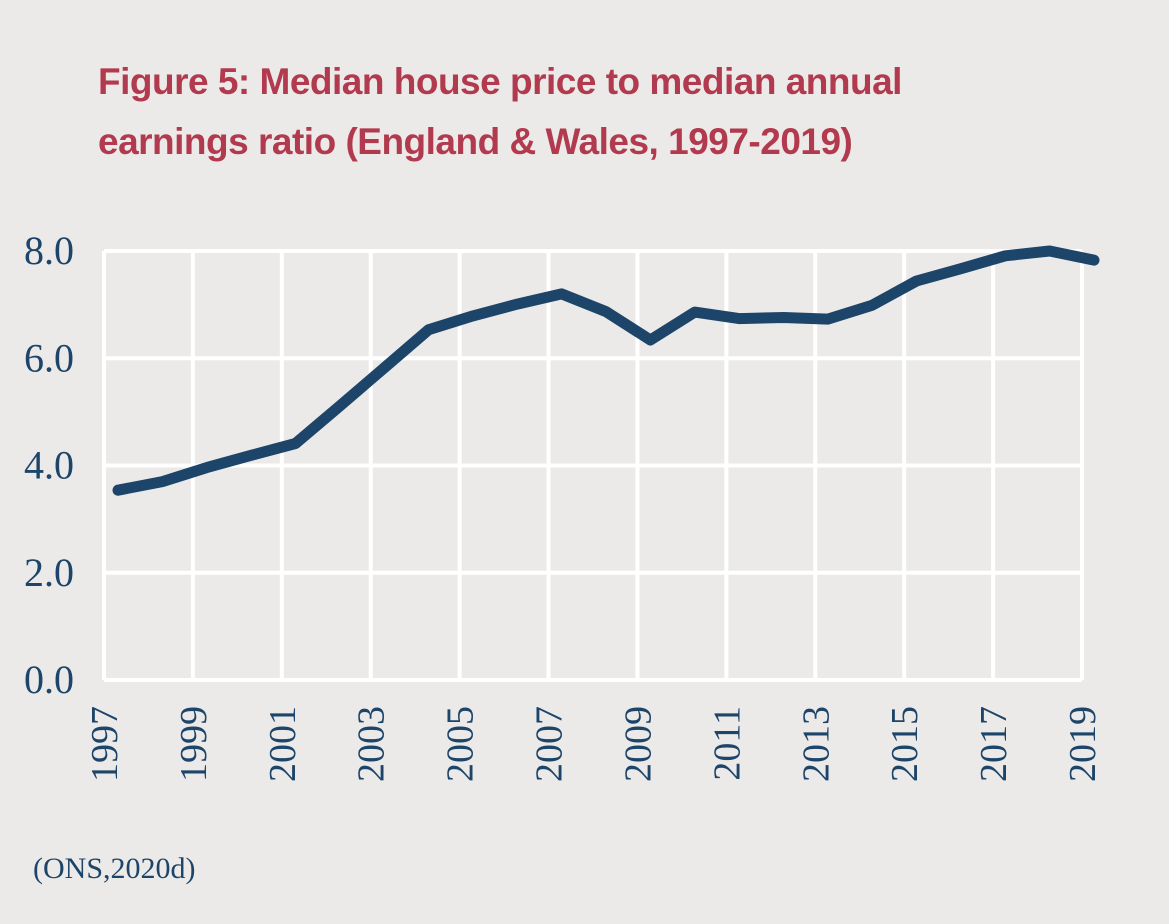  What do you see at coordinates (105, 744) in the screenshot?
I see `x-tick-label: 1997` at bounding box center [105, 744].